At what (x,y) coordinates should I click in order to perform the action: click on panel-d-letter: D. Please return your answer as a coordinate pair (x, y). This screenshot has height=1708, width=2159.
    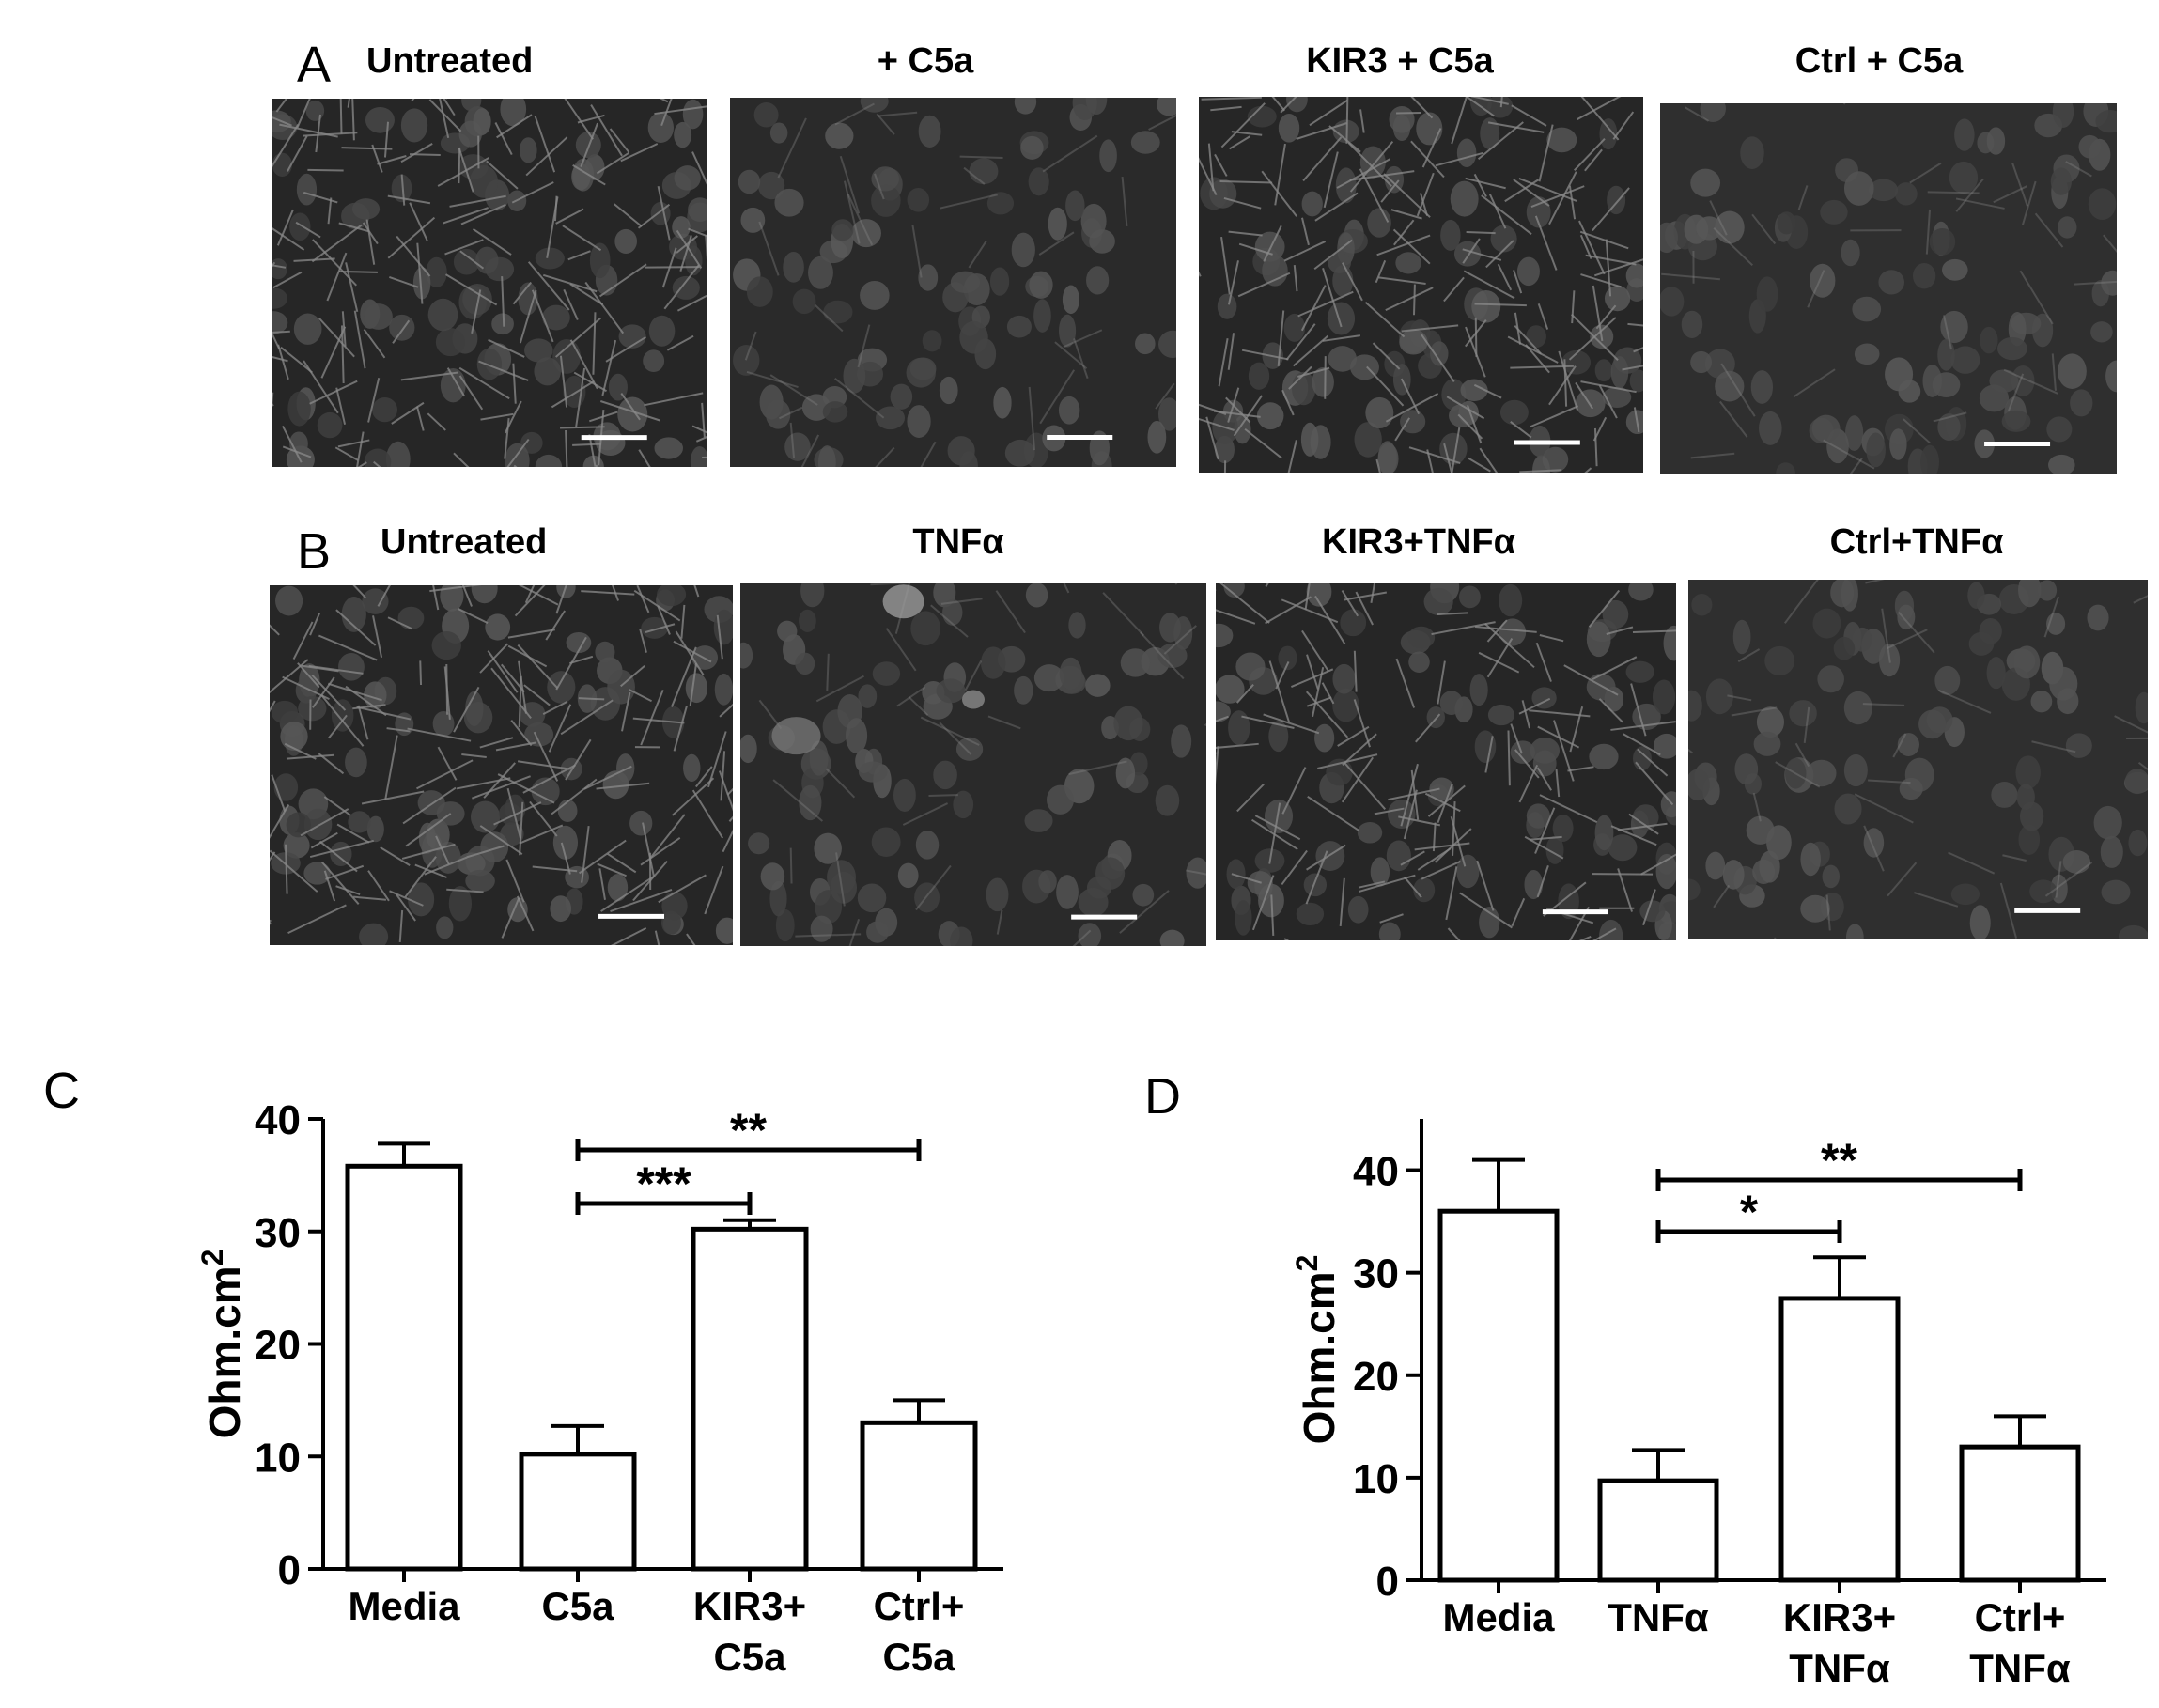
    Looking at the image, I should click on (1163, 1096).